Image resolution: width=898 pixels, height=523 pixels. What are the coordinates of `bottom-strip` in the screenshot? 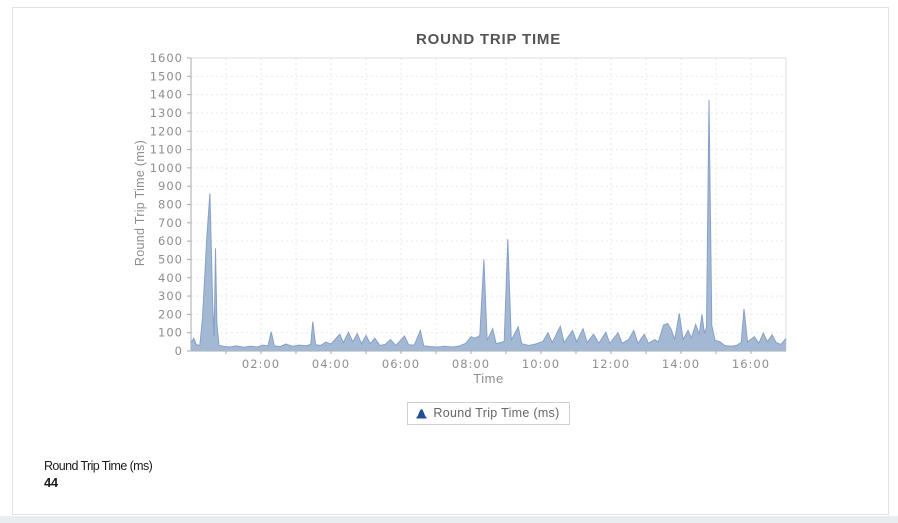 It's located at (449, 519).